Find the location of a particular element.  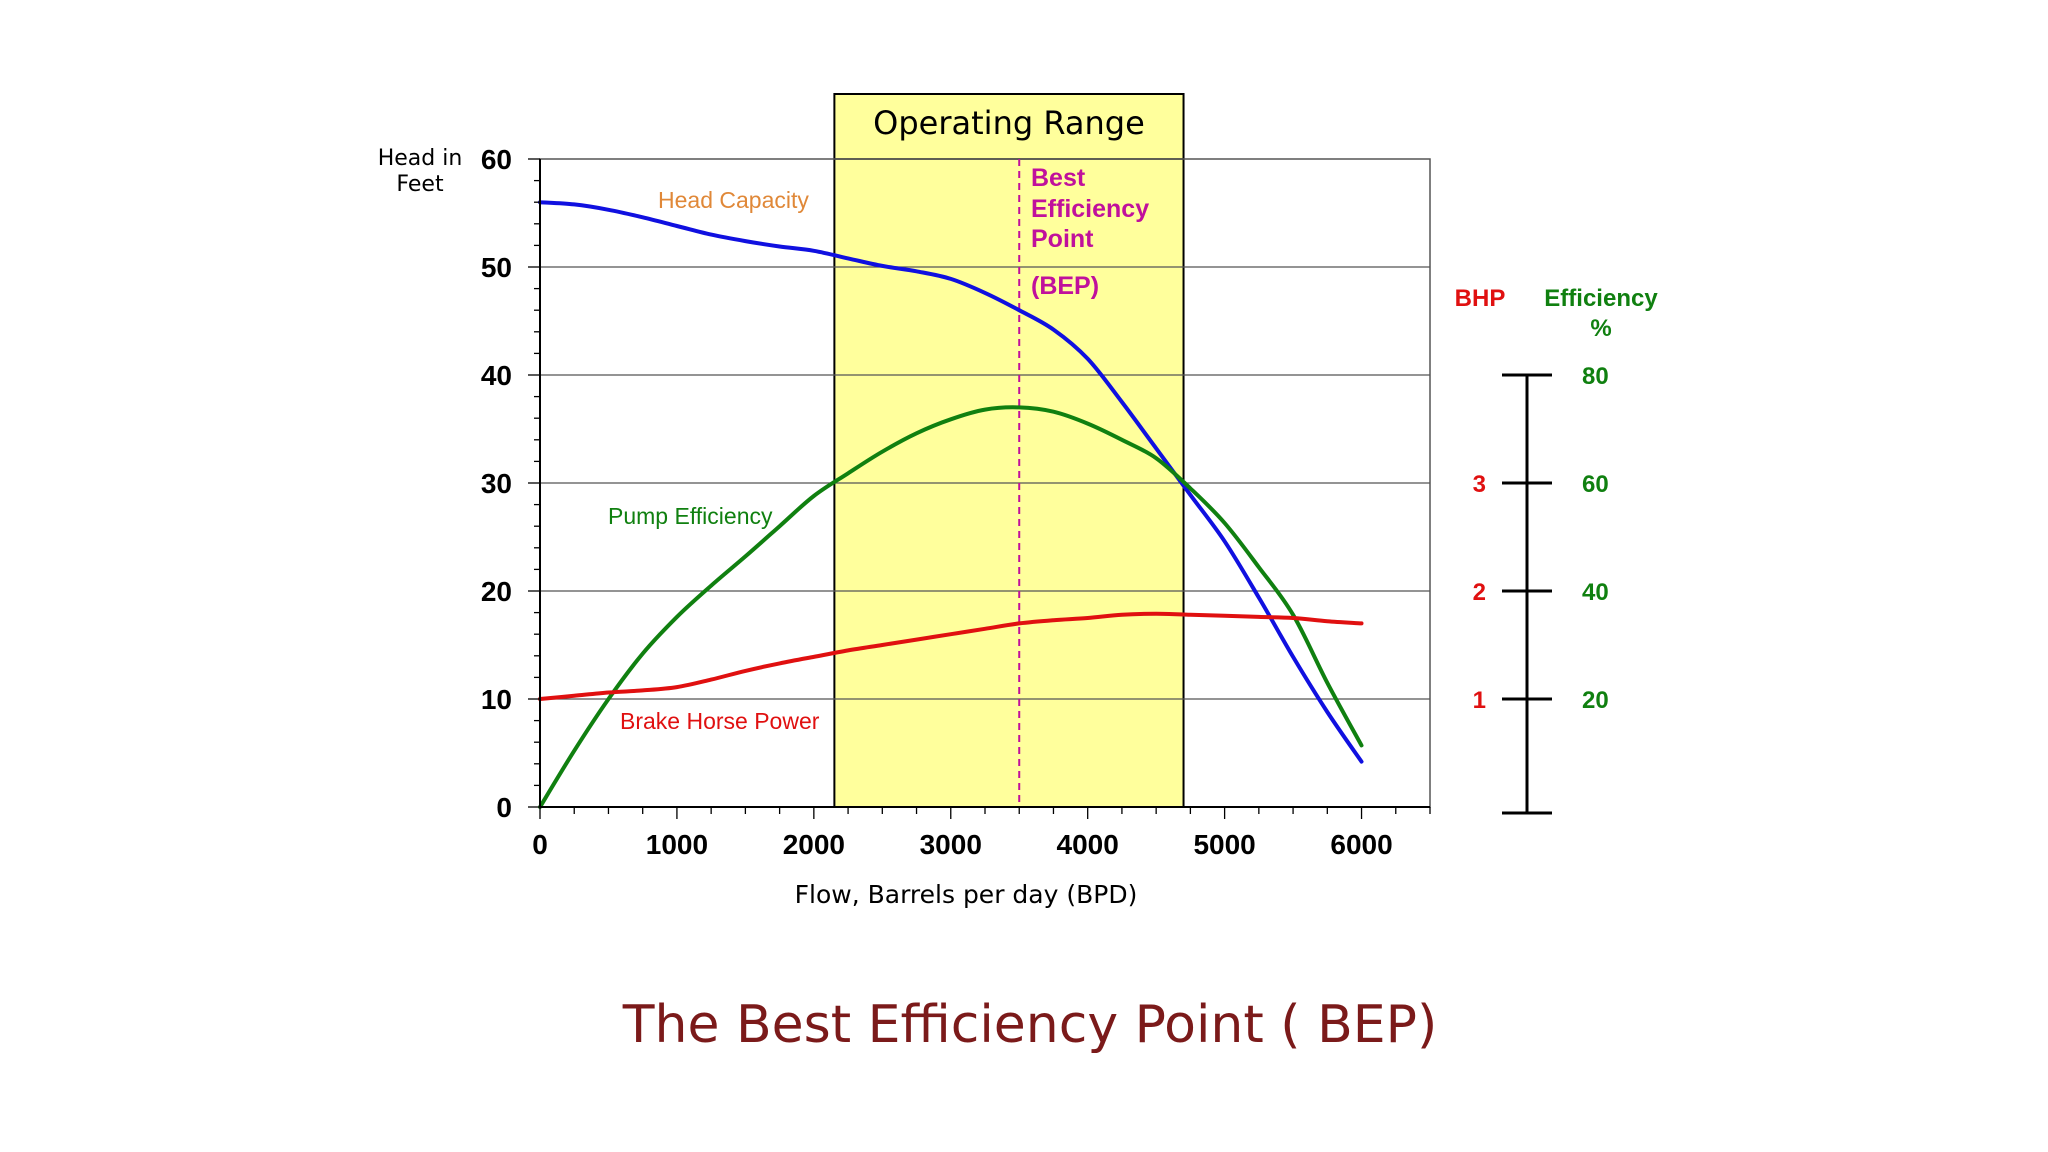

bhp-tick-label: 2 is located at coordinates (1479, 592).